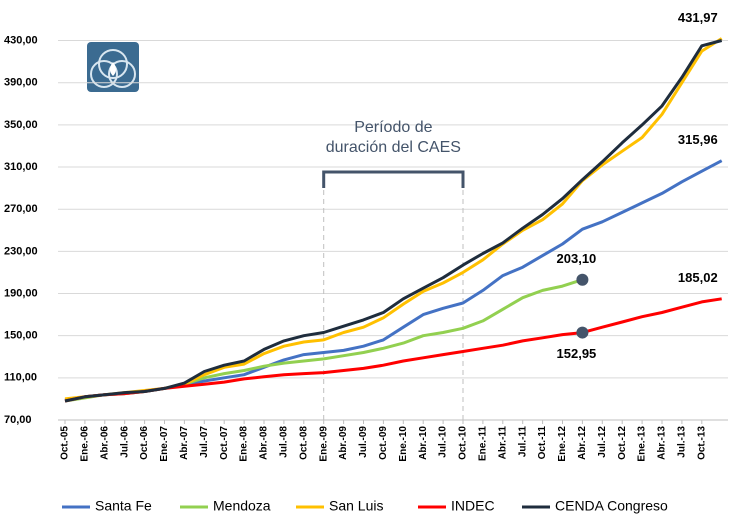 Image resolution: width=743 pixels, height=517 pixels. Describe the element at coordinates (303, 443) in the screenshot. I see `x-tick-label: Oct.-08` at that location.